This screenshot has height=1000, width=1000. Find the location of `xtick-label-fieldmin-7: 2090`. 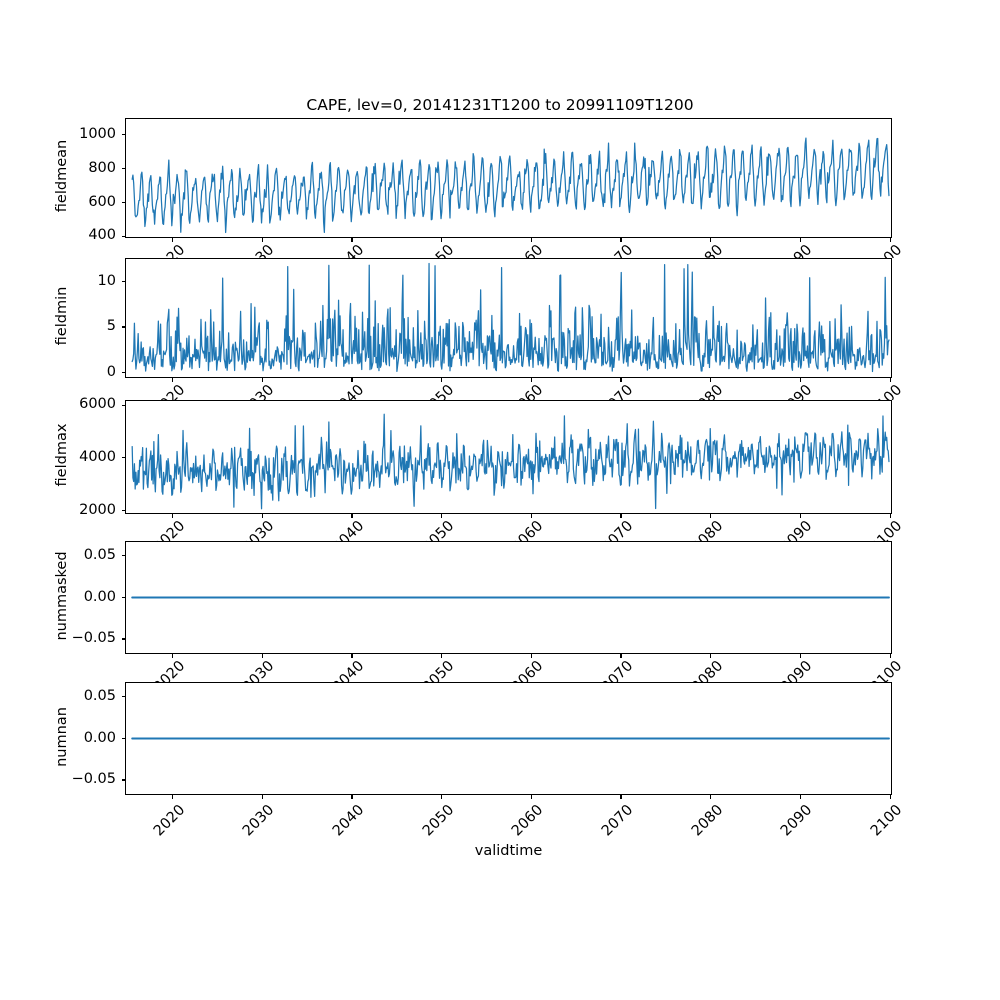

xtick-label-fieldmin-7: 2090 is located at coordinates (792, 391).